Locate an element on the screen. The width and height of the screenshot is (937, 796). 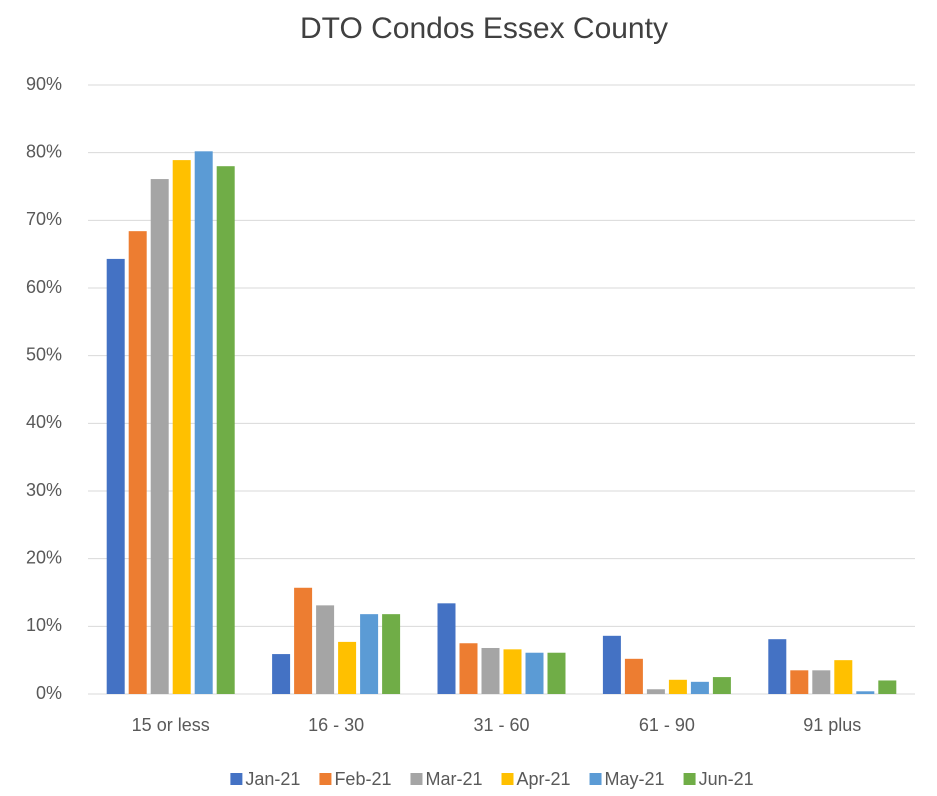
legend-label: Mar-21 is located at coordinates (453, 779).